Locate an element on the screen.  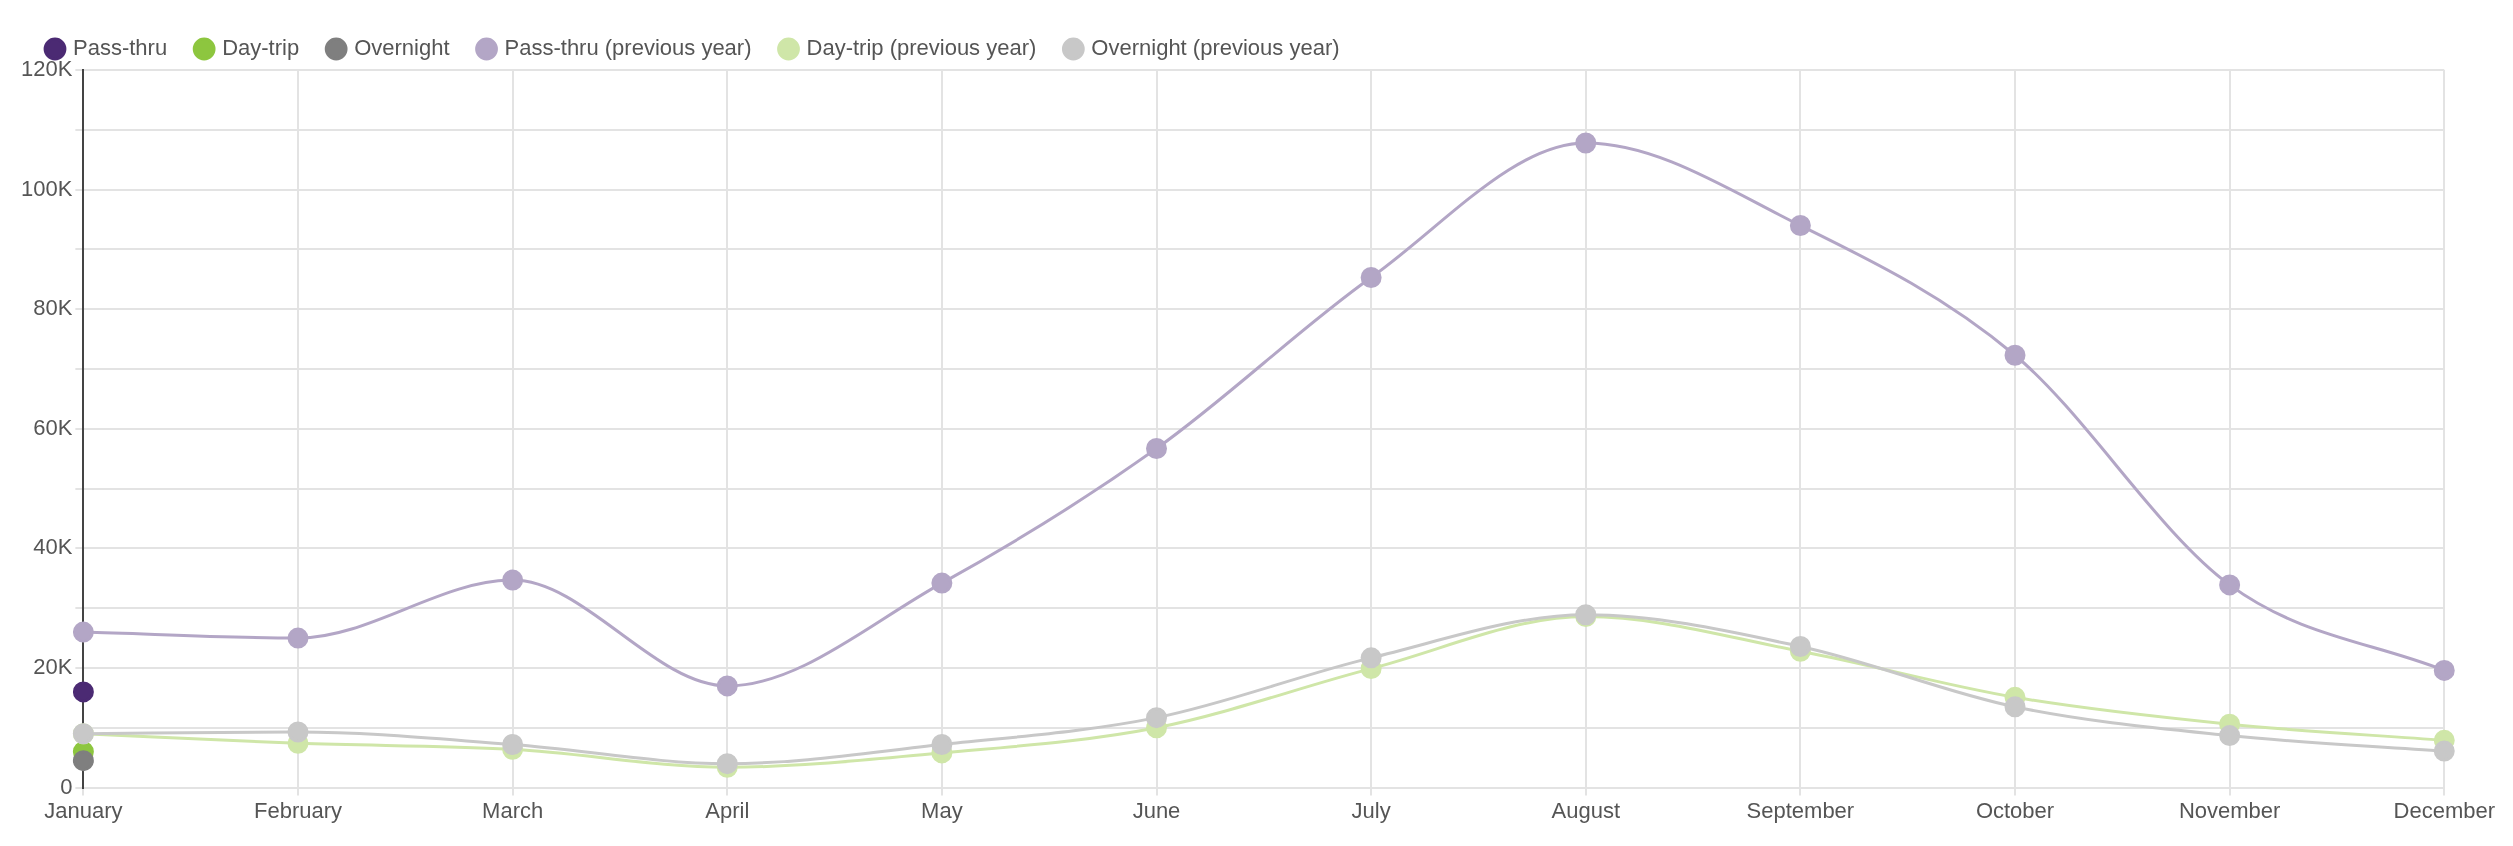
y-tick-label: 100K is located at coordinates (46, 188).